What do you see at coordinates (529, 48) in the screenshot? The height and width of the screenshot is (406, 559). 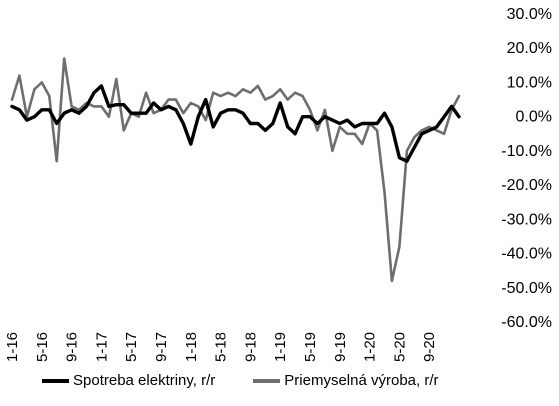 I see `y-tick-label: 20.0%` at bounding box center [529, 48].